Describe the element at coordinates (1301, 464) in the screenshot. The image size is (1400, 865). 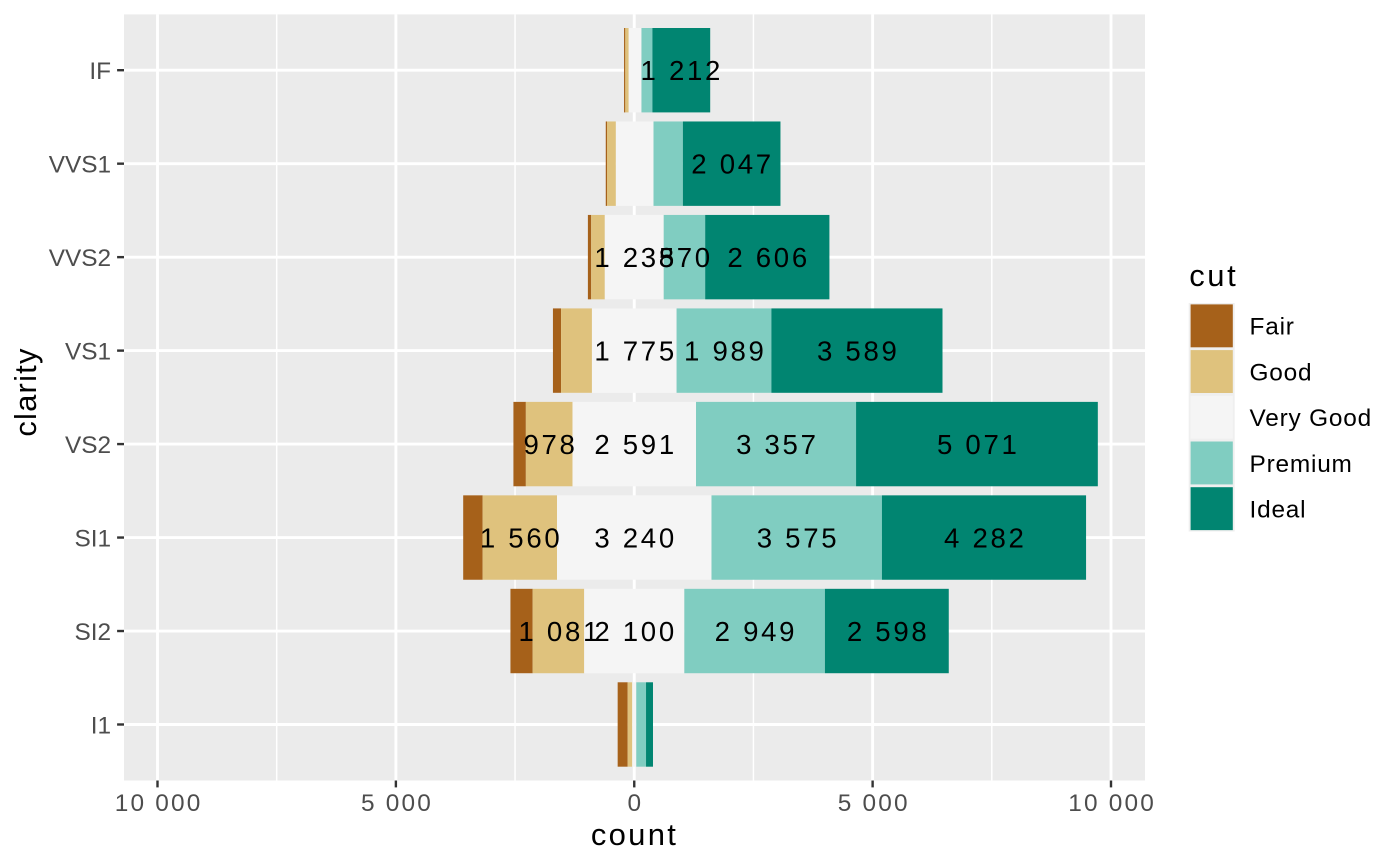
I see `svg-text: Premium` at that location.